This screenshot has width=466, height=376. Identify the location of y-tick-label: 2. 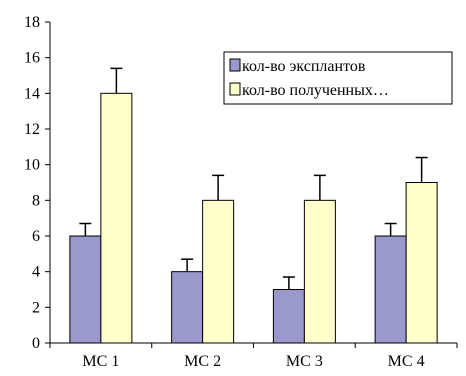
(36, 307).